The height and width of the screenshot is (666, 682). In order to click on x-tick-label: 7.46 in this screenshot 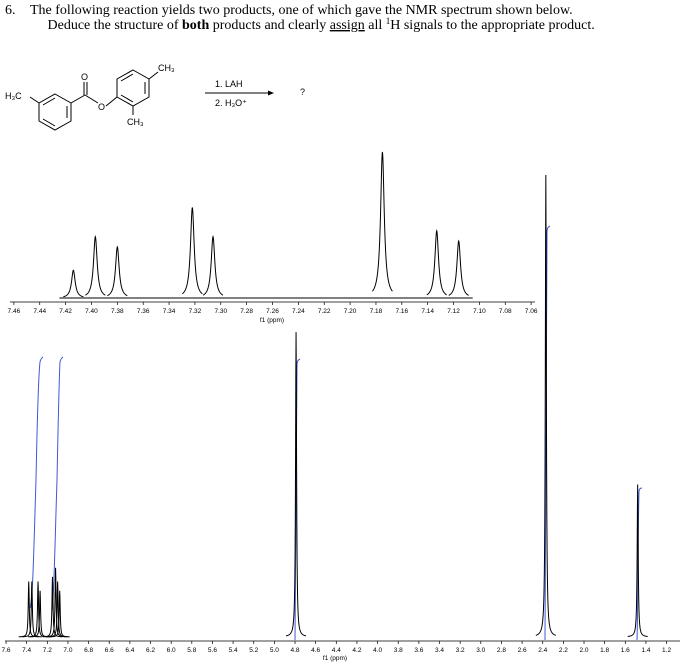, I will do `click(14, 311)`.